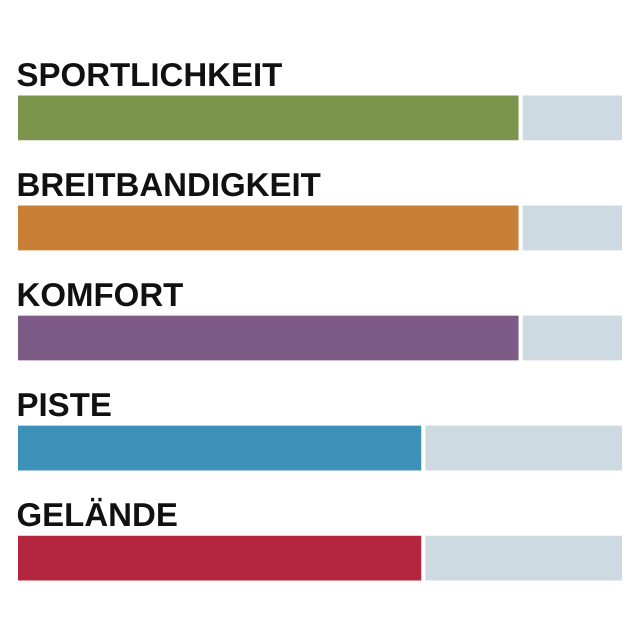 The height and width of the screenshot is (640, 640). What do you see at coordinates (97, 515) in the screenshot?
I see `y-tick-label: GELÄNDE` at bounding box center [97, 515].